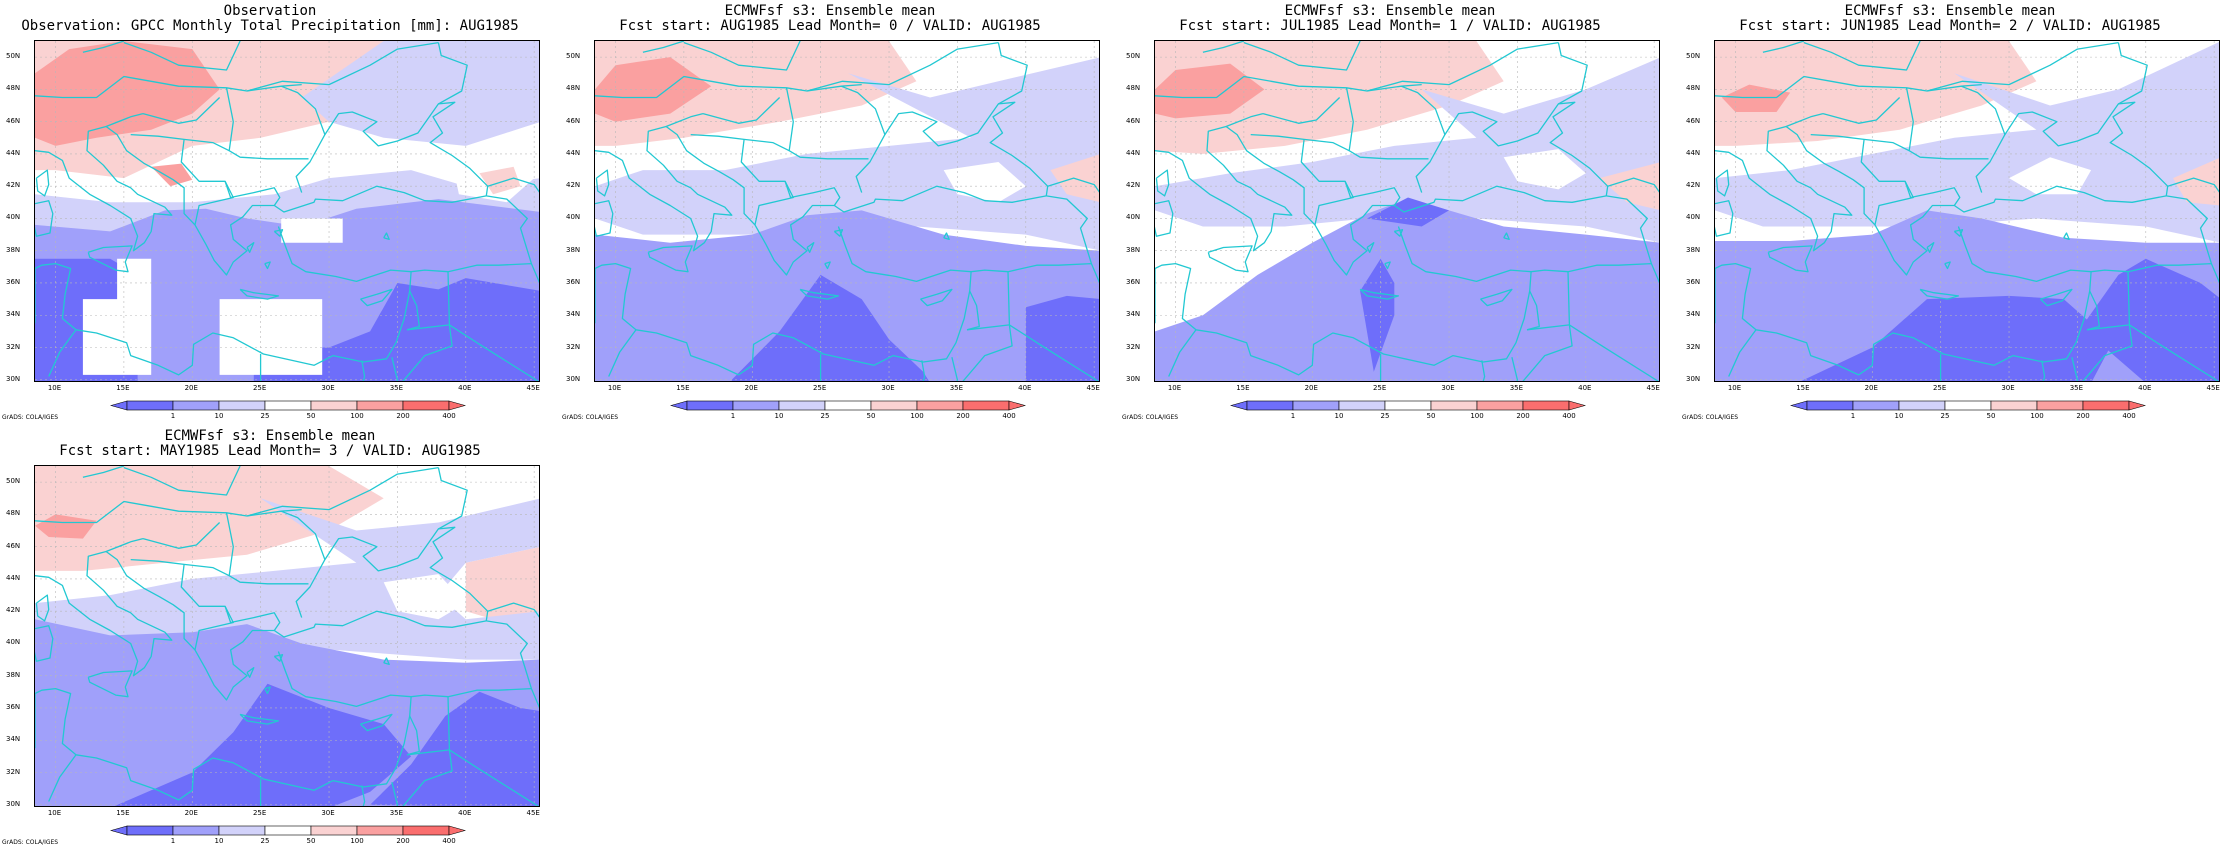  What do you see at coordinates (1569, 416) in the screenshot?
I see `colorbar-label: 400` at bounding box center [1569, 416].